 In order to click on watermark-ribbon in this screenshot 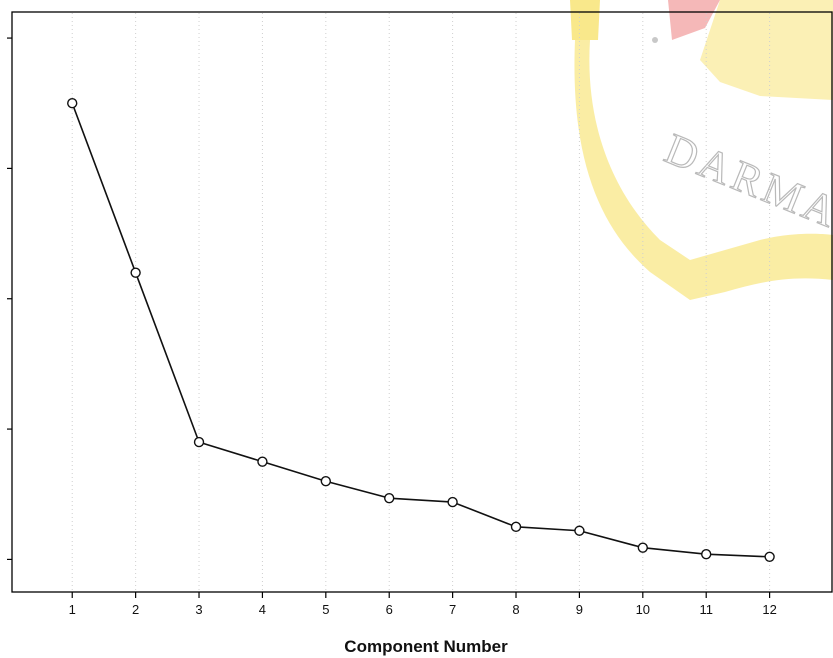, I will do `click(703, 170)`.